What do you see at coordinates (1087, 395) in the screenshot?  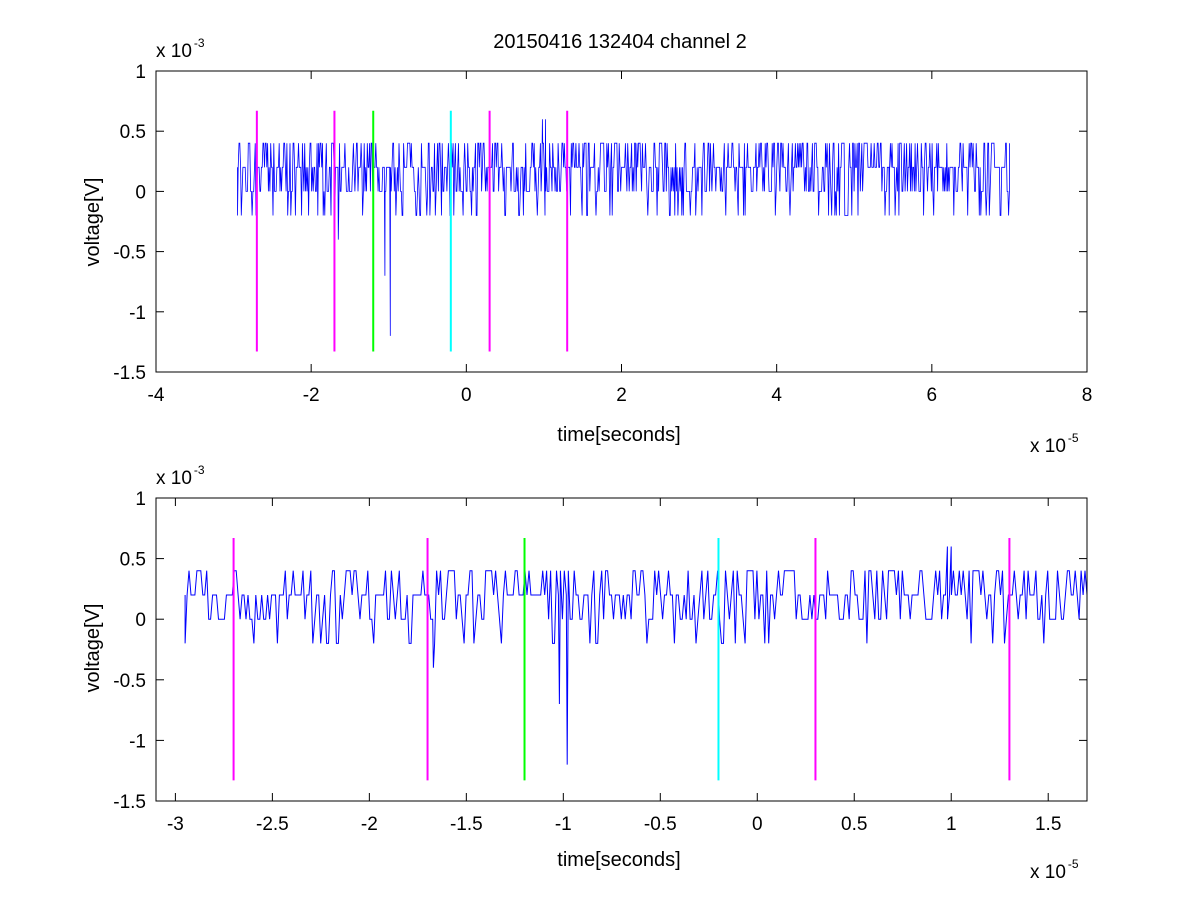 I see `top-plot-x-tick-label: 8` at bounding box center [1087, 395].